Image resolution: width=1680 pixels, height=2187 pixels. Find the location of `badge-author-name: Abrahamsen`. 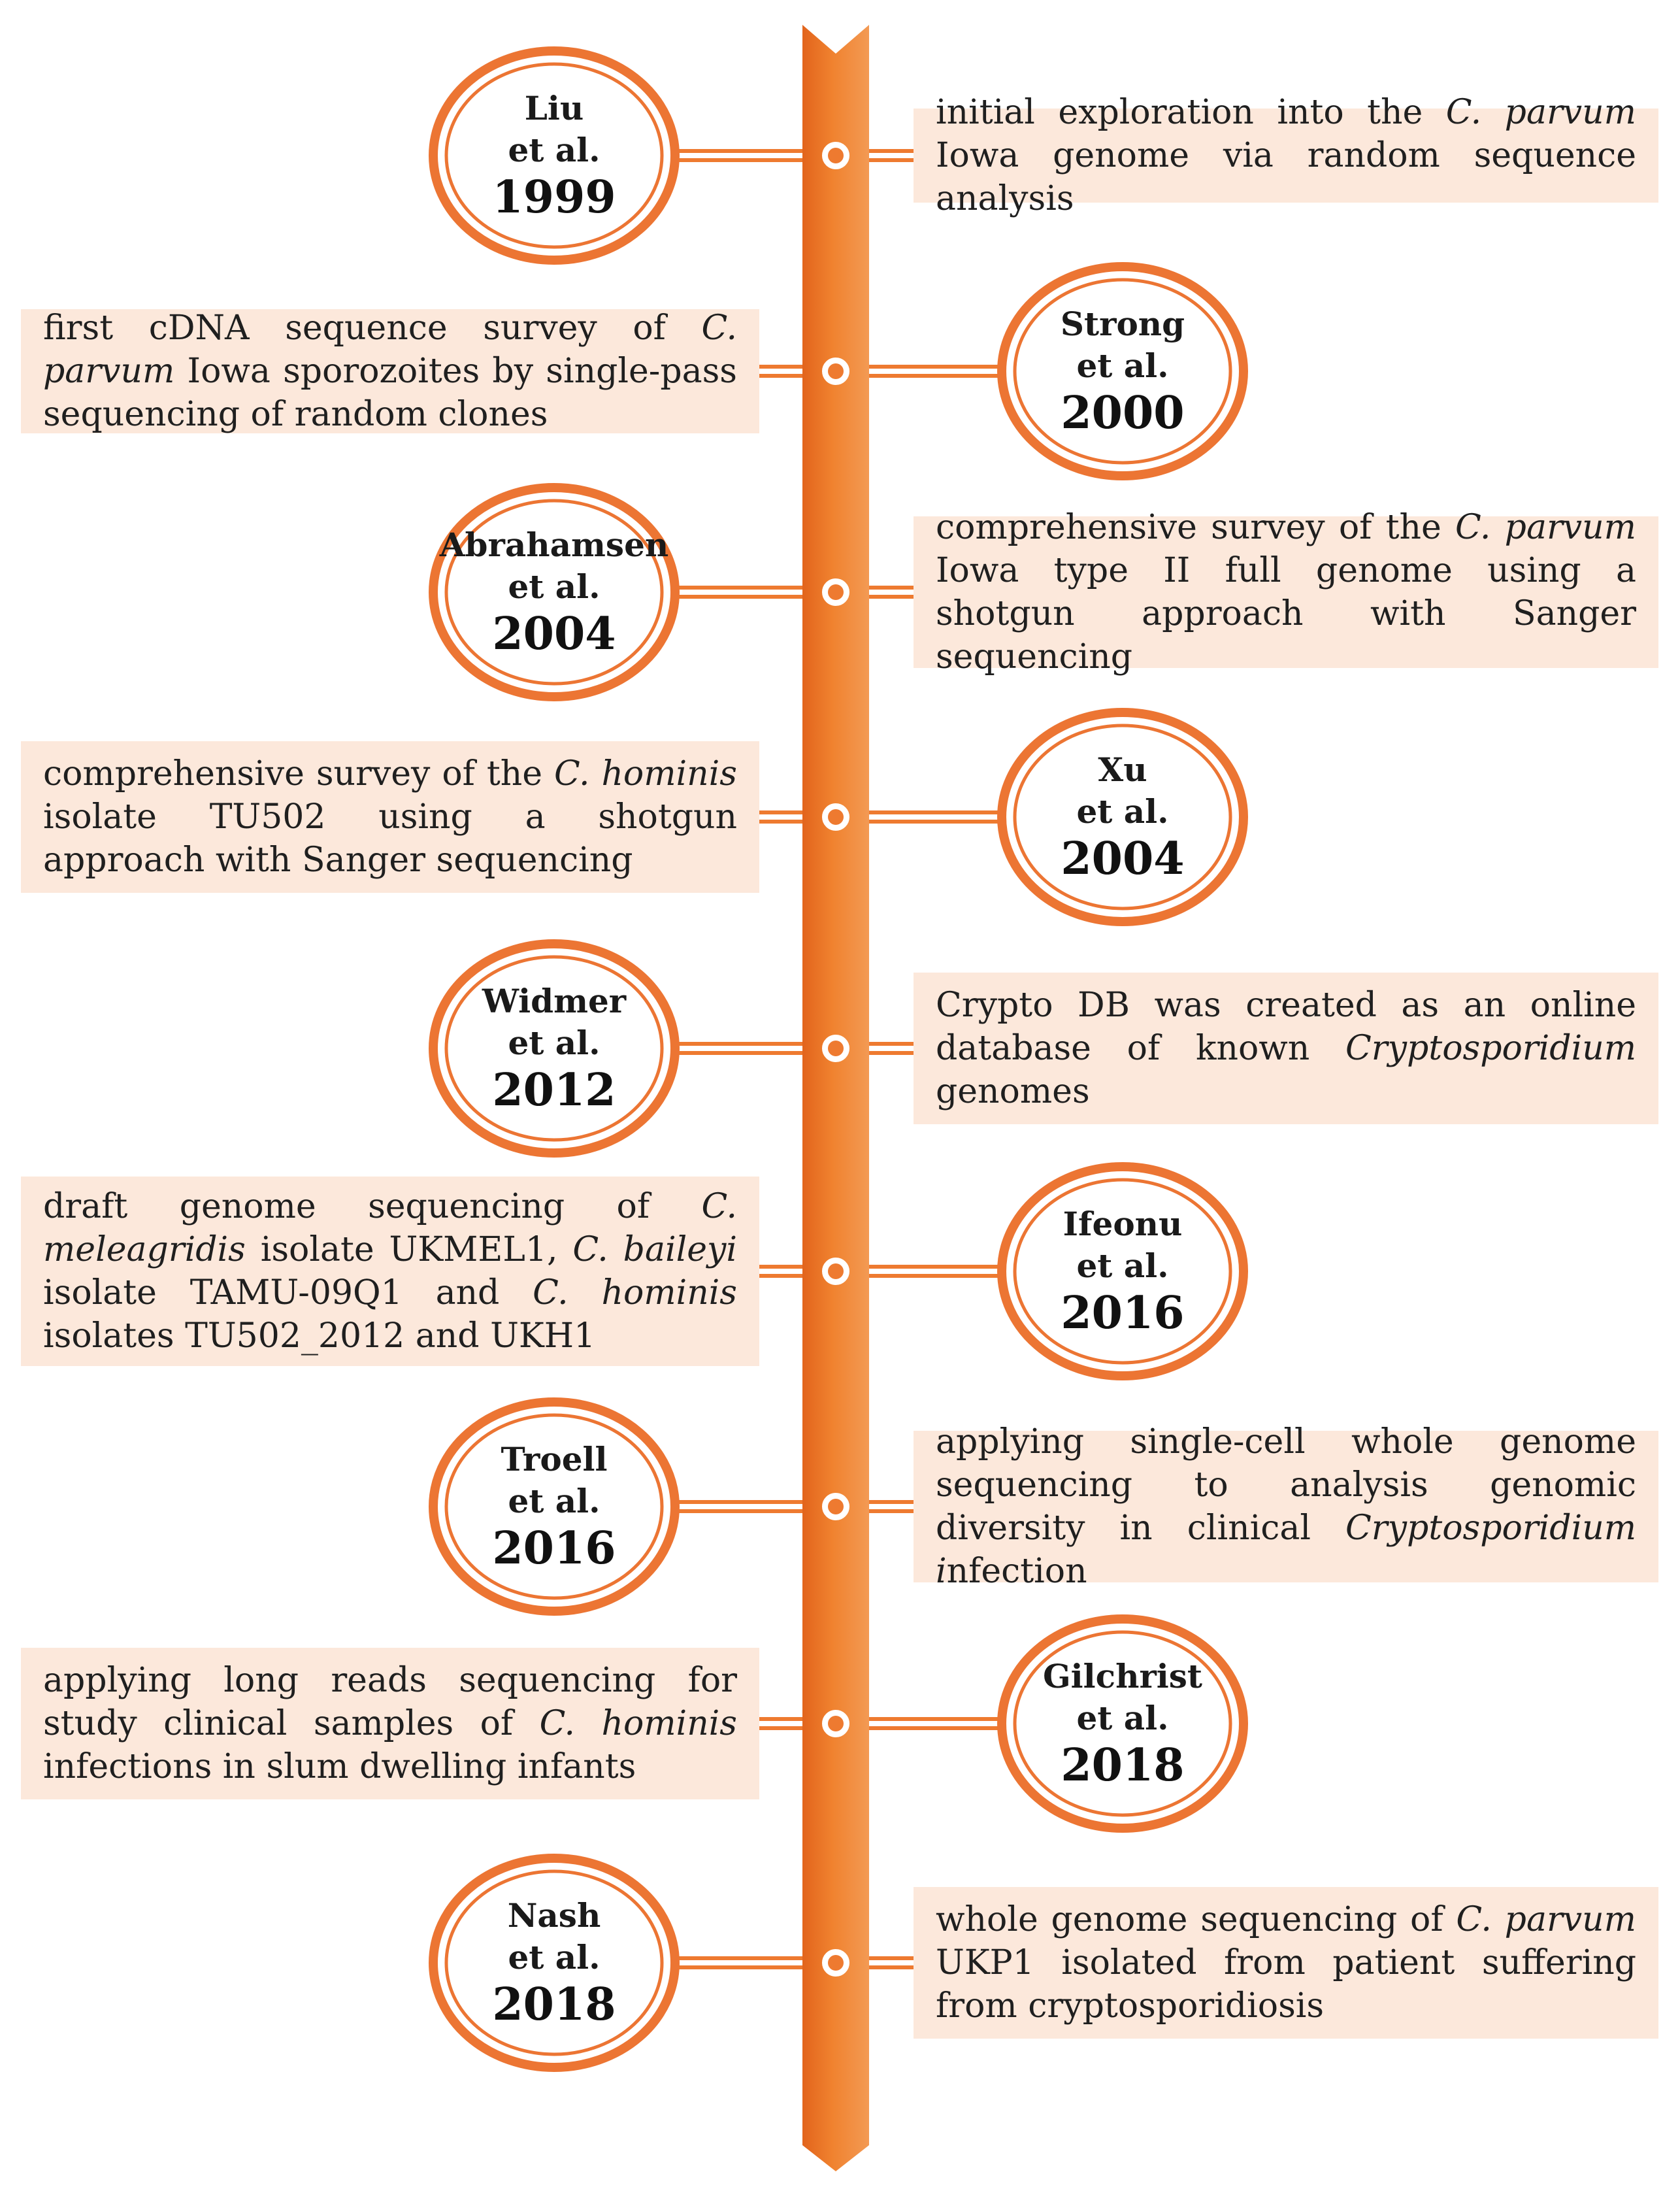

badge-author-name: Abrahamsen is located at coordinates (554, 545).